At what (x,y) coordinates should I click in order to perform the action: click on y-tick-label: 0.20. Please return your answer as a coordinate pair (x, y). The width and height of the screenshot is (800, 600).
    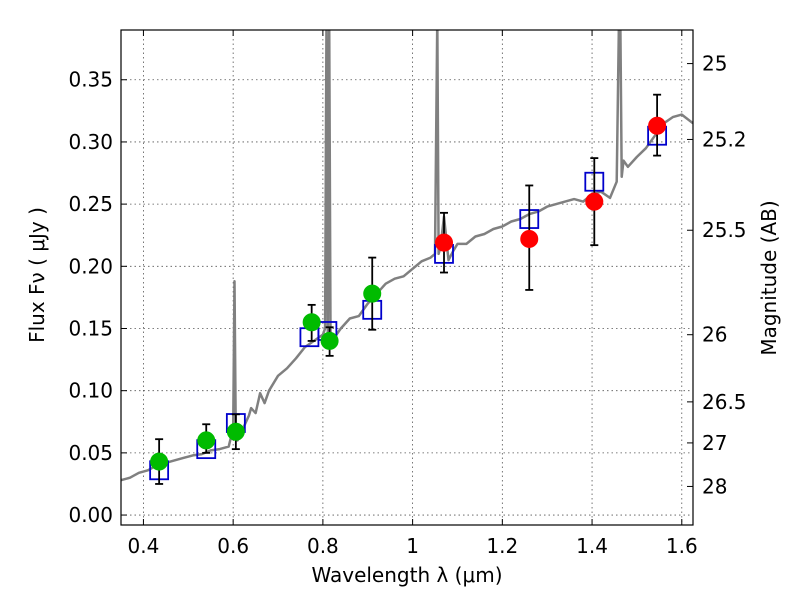
    Looking at the image, I should click on (90, 266).